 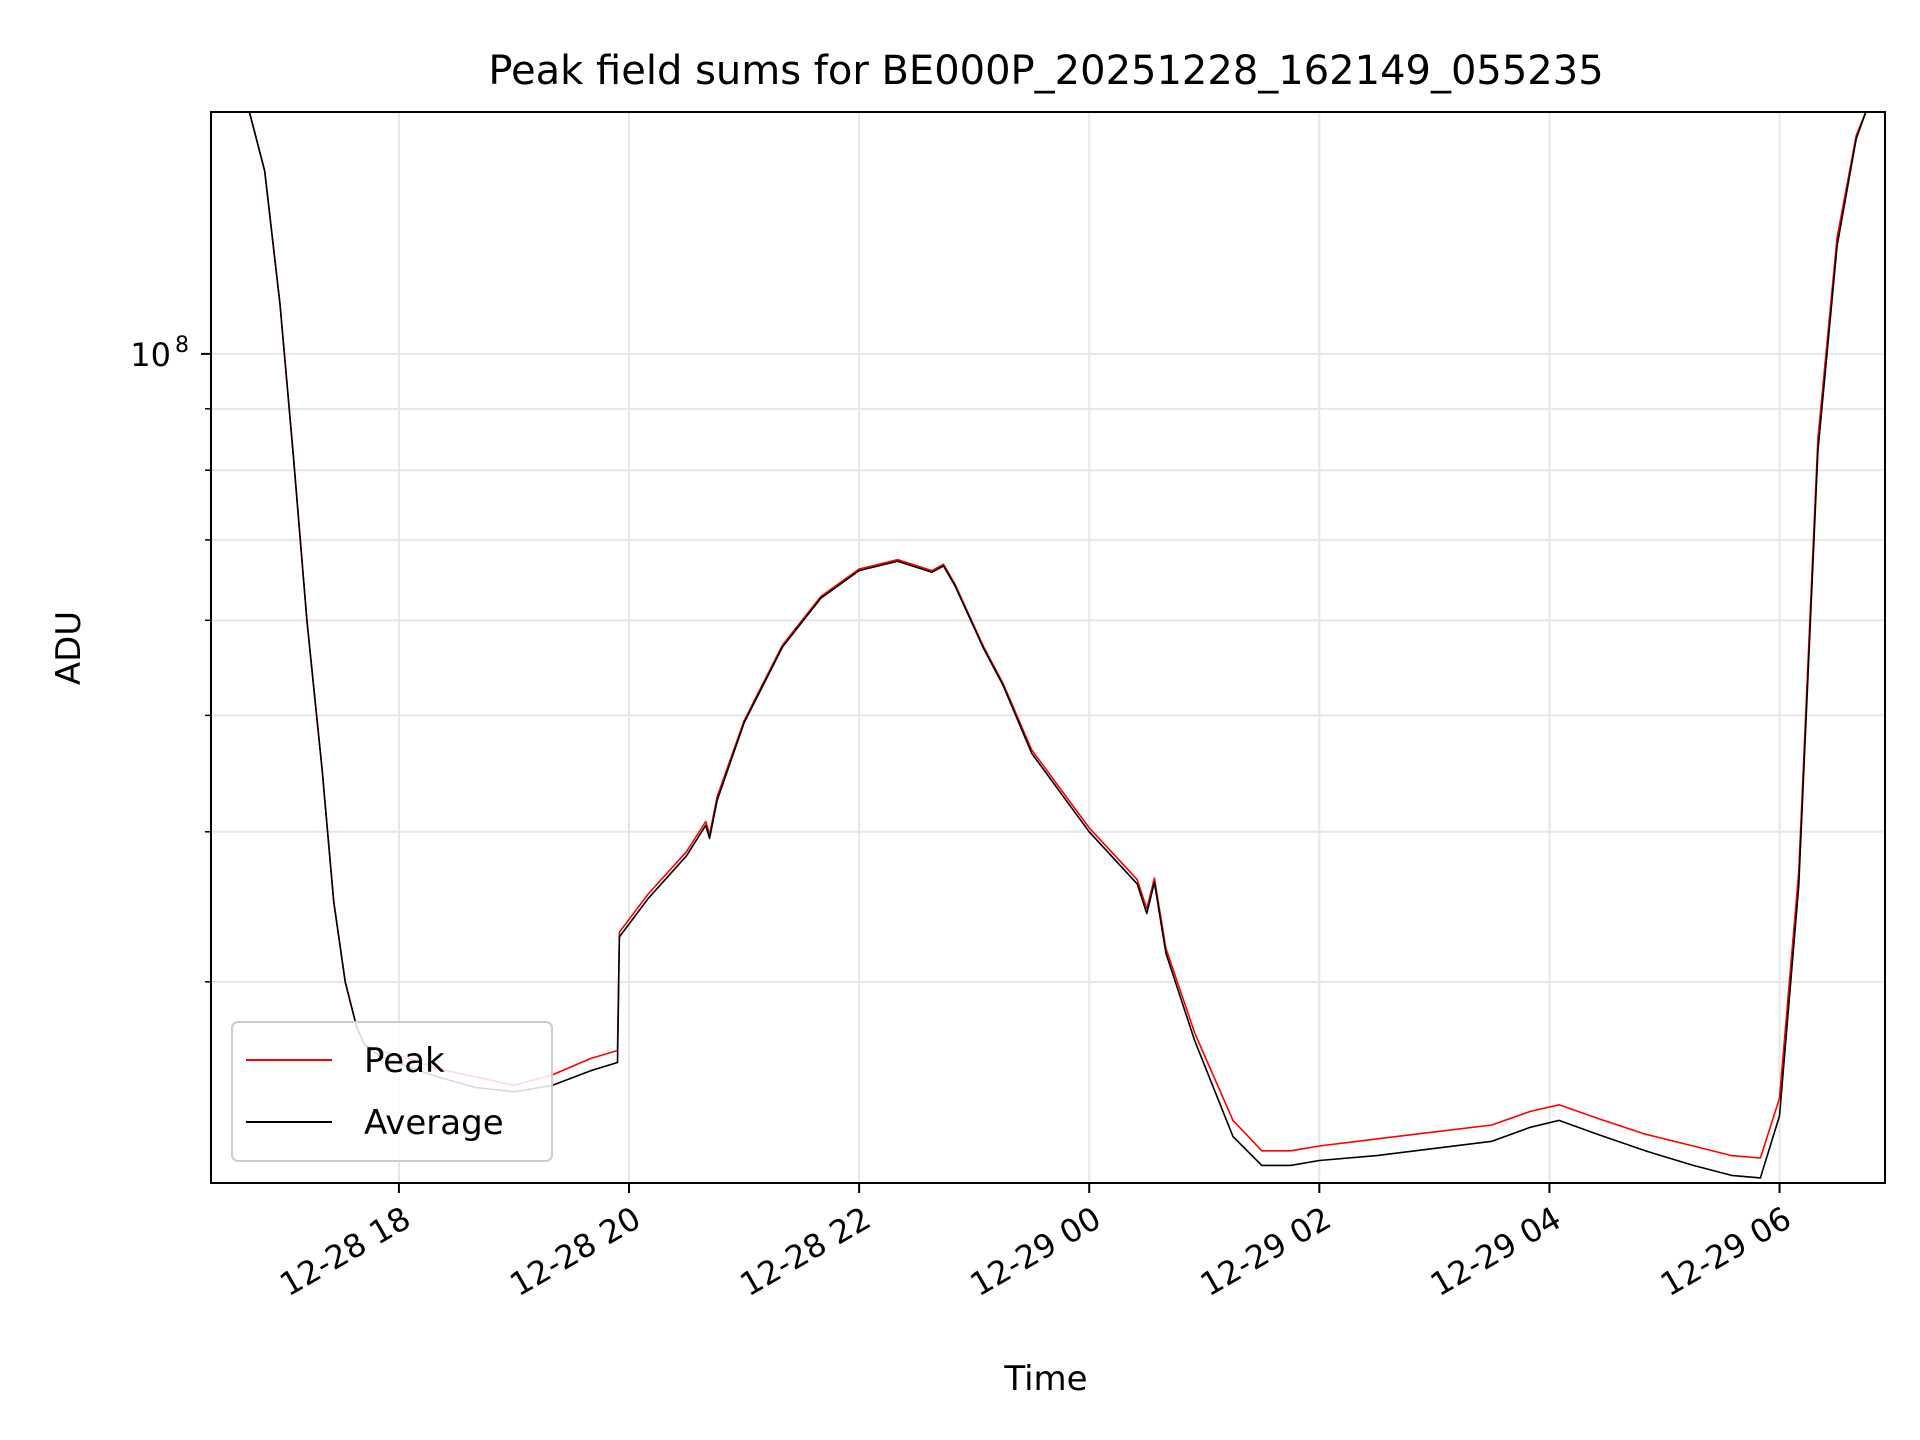 What do you see at coordinates (575, 1251) in the screenshot?
I see `x-tick-label: 12-28 20` at bounding box center [575, 1251].